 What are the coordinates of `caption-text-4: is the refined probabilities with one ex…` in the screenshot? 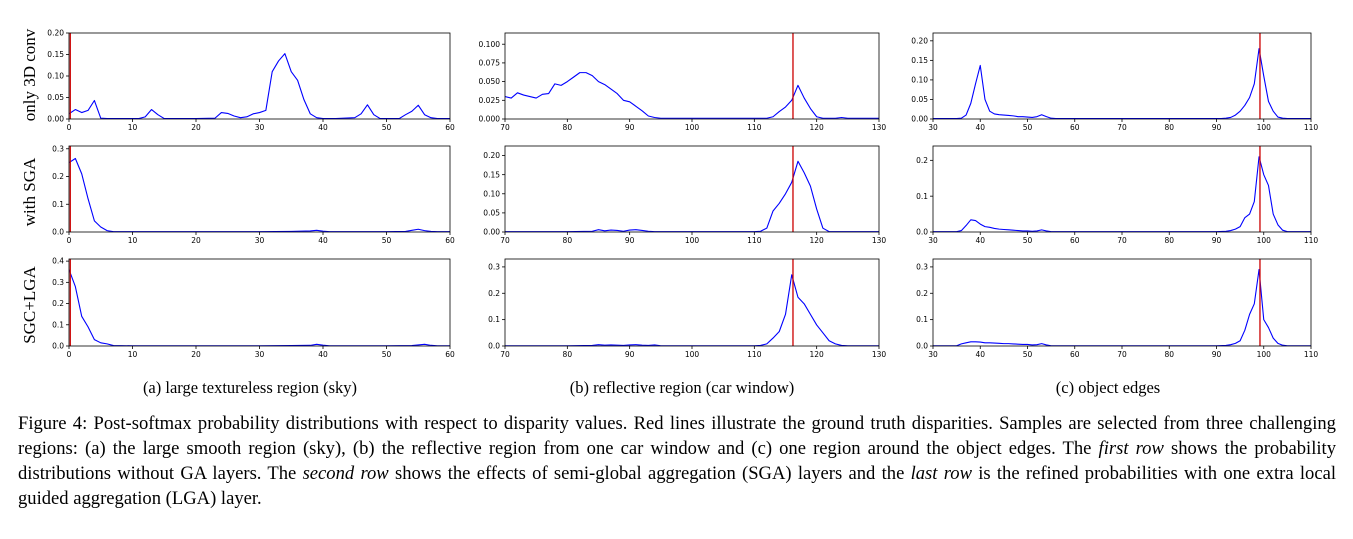 It's located at (677, 486).